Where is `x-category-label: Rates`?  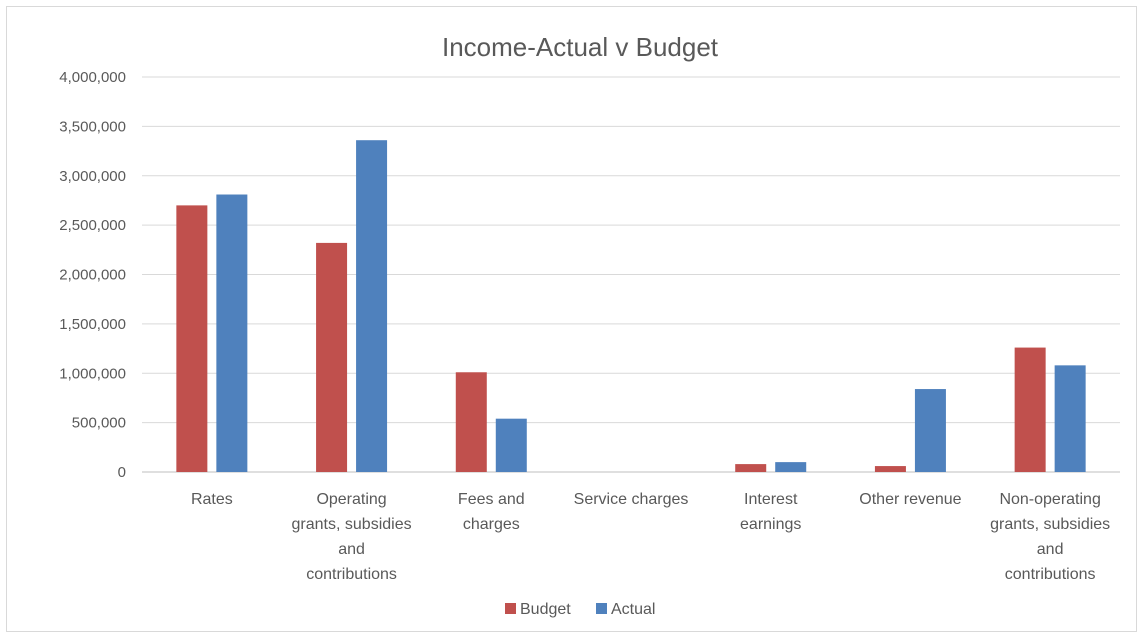 x-category-label: Rates is located at coordinates (212, 499).